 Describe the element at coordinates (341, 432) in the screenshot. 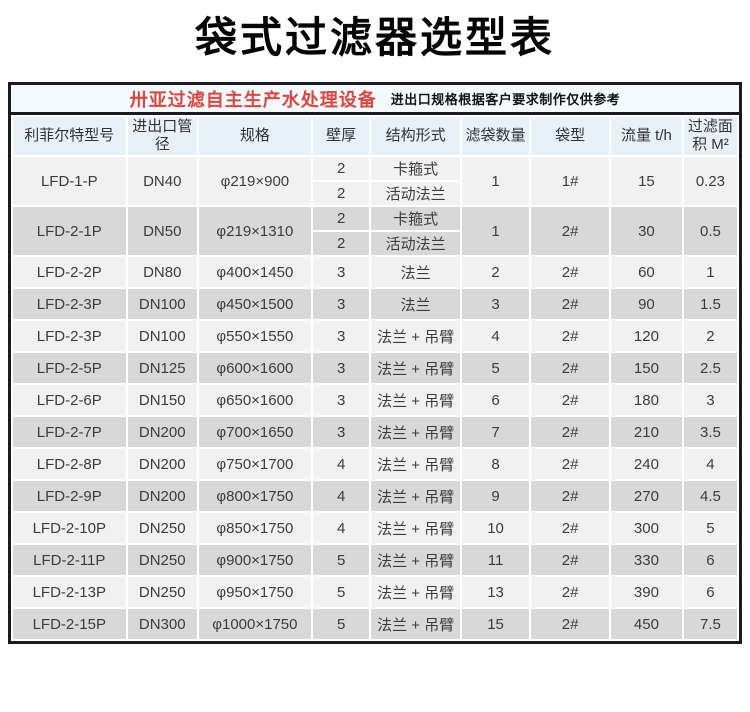

I see `cell-wall-thickness: 3` at that location.